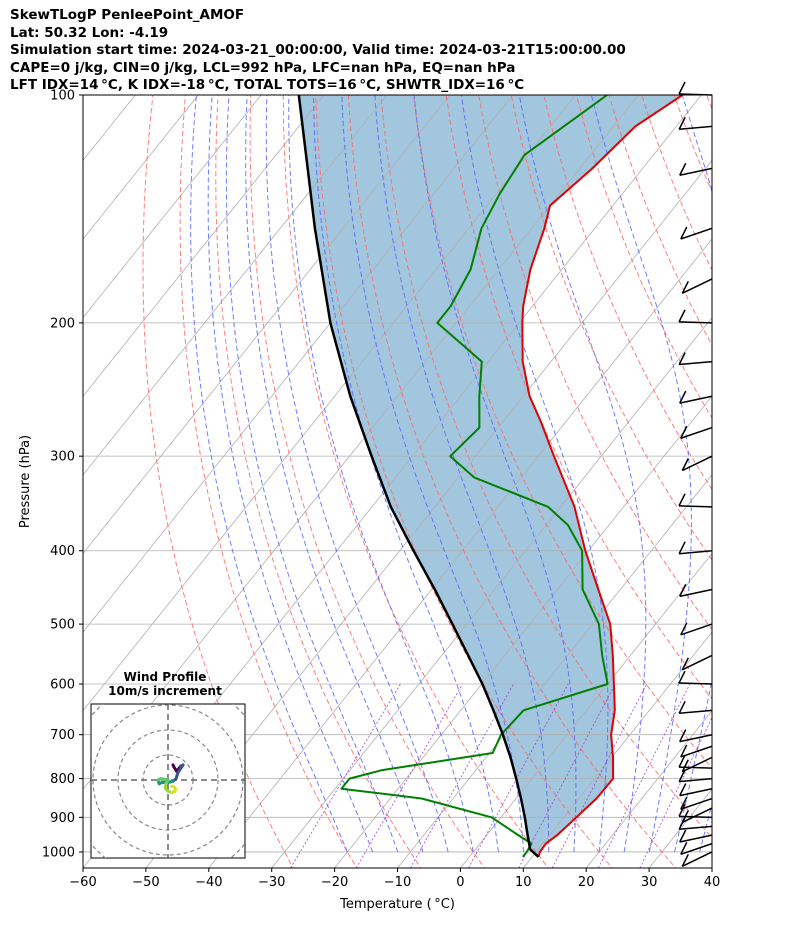  What do you see at coordinates (145, 882) in the screenshot?
I see `x-tick-label: −50` at bounding box center [145, 882].